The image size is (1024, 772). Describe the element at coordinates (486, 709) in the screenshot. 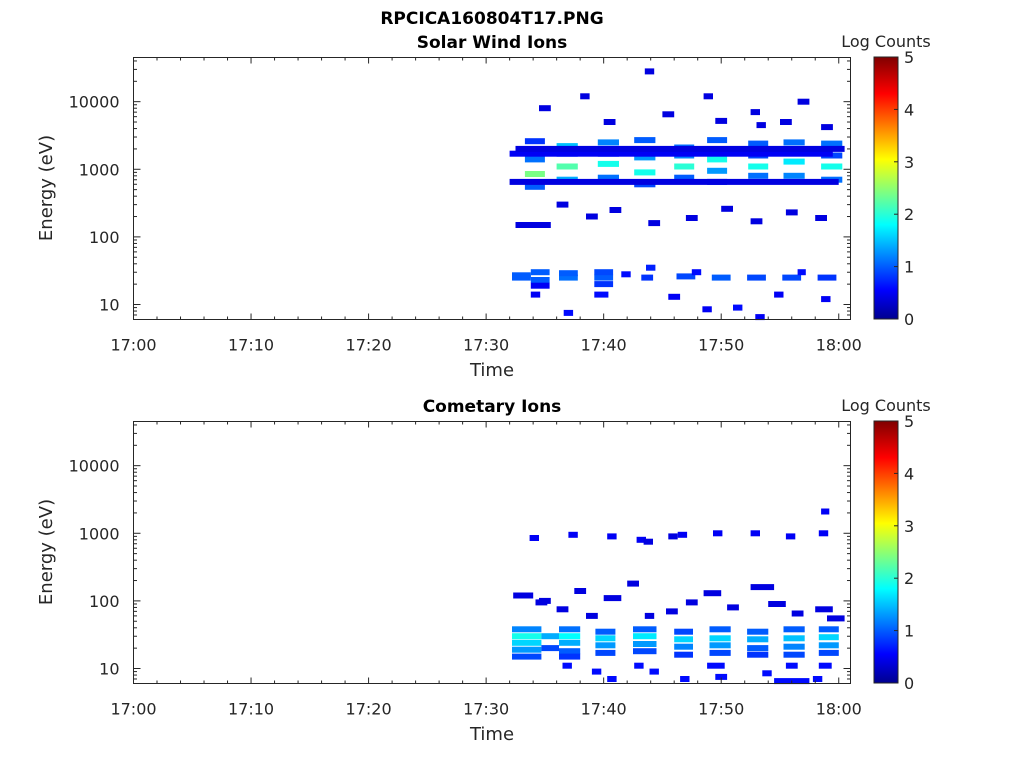

I see `x-tick-label: 17:30` at that location.